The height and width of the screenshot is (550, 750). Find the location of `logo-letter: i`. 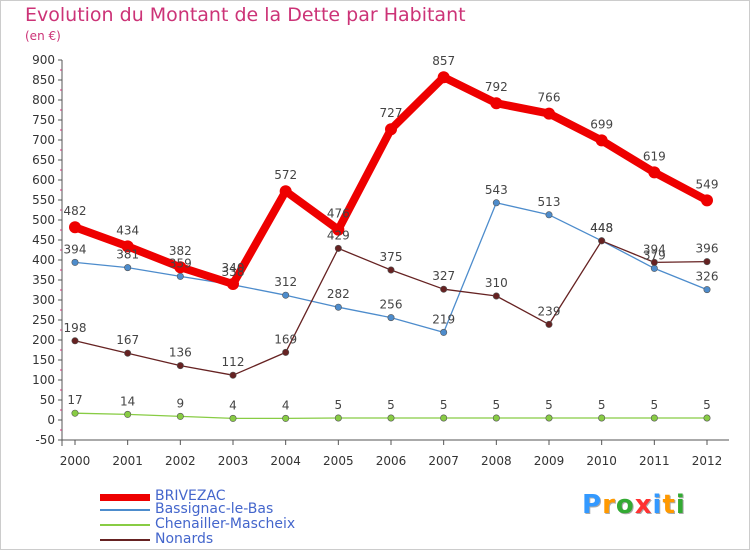

logo-letter: i is located at coordinates (657, 505).